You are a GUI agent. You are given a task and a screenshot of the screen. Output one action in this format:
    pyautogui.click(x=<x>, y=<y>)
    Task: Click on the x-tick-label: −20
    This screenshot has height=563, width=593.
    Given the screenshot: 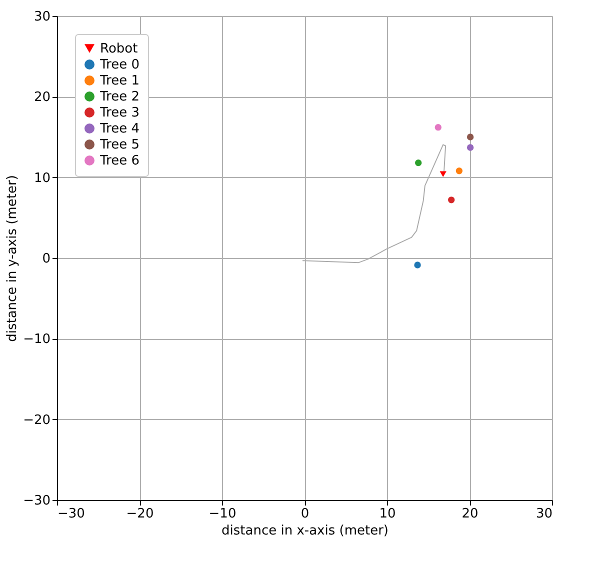 What is the action you would take?
    pyautogui.click(x=140, y=514)
    